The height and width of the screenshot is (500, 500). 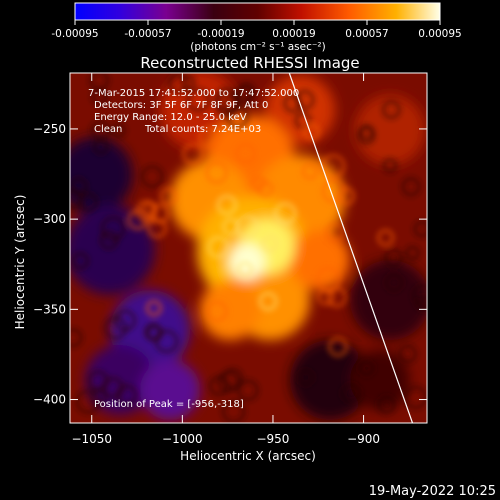 What do you see at coordinates (257, 11) in the screenshot?
I see `colorbar` at bounding box center [257, 11].